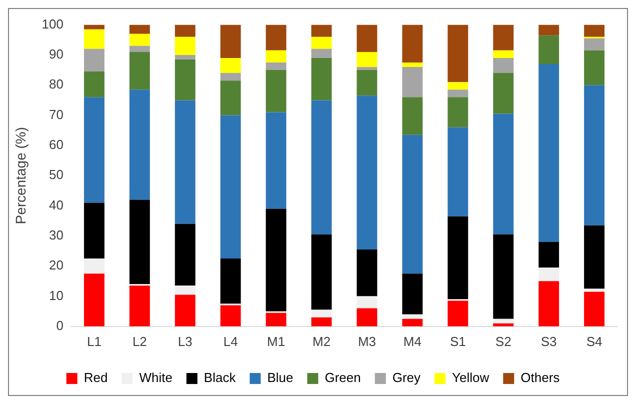 This screenshot has height=405, width=637. What do you see at coordinates (139, 341) in the screenshot?
I see `x-tick-label: L2` at bounding box center [139, 341].